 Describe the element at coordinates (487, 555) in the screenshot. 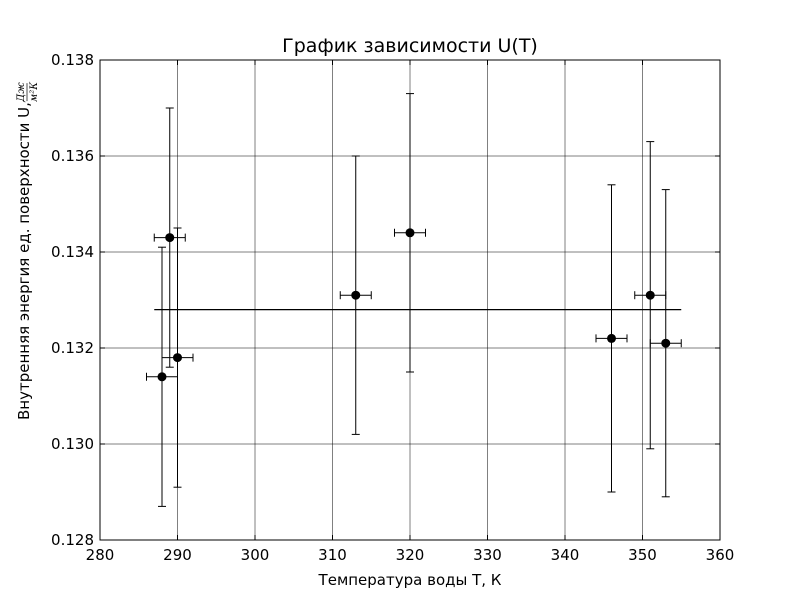

I see `x-tick-label: 330` at that location.